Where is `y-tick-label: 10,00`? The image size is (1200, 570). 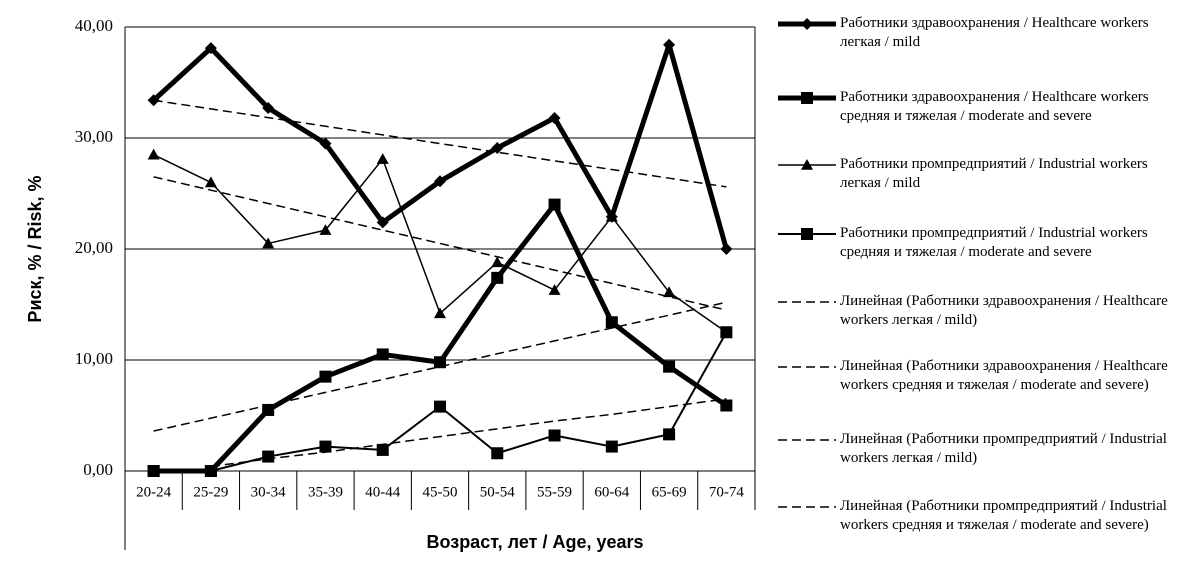 y-tick-label: 10,00 is located at coordinates (94, 358).